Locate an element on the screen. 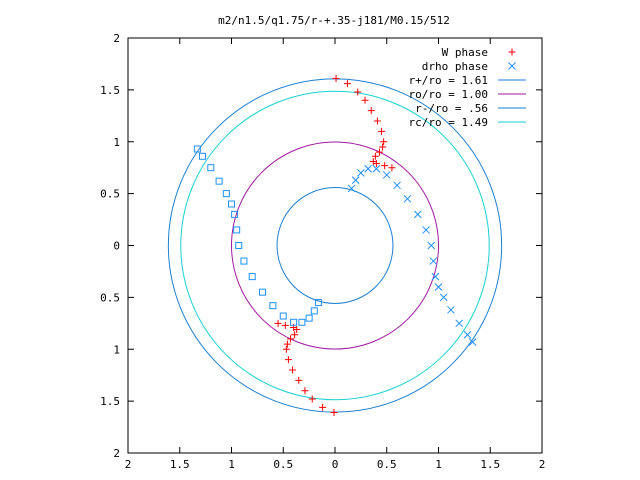 This screenshot has width=640, height=480. x-tick-label: 0 is located at coordinates (335, 464).